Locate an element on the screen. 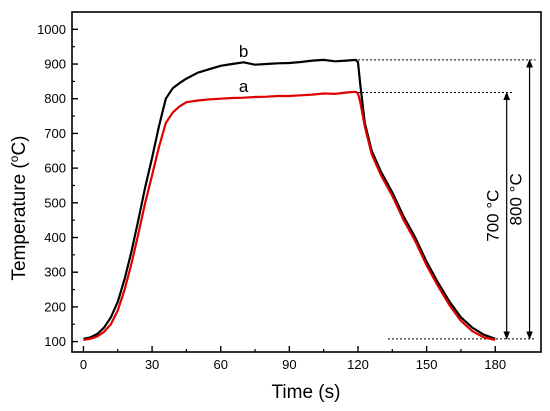 The image size is (550, 411). series-label-a: a is located at coordinates (244, 86).